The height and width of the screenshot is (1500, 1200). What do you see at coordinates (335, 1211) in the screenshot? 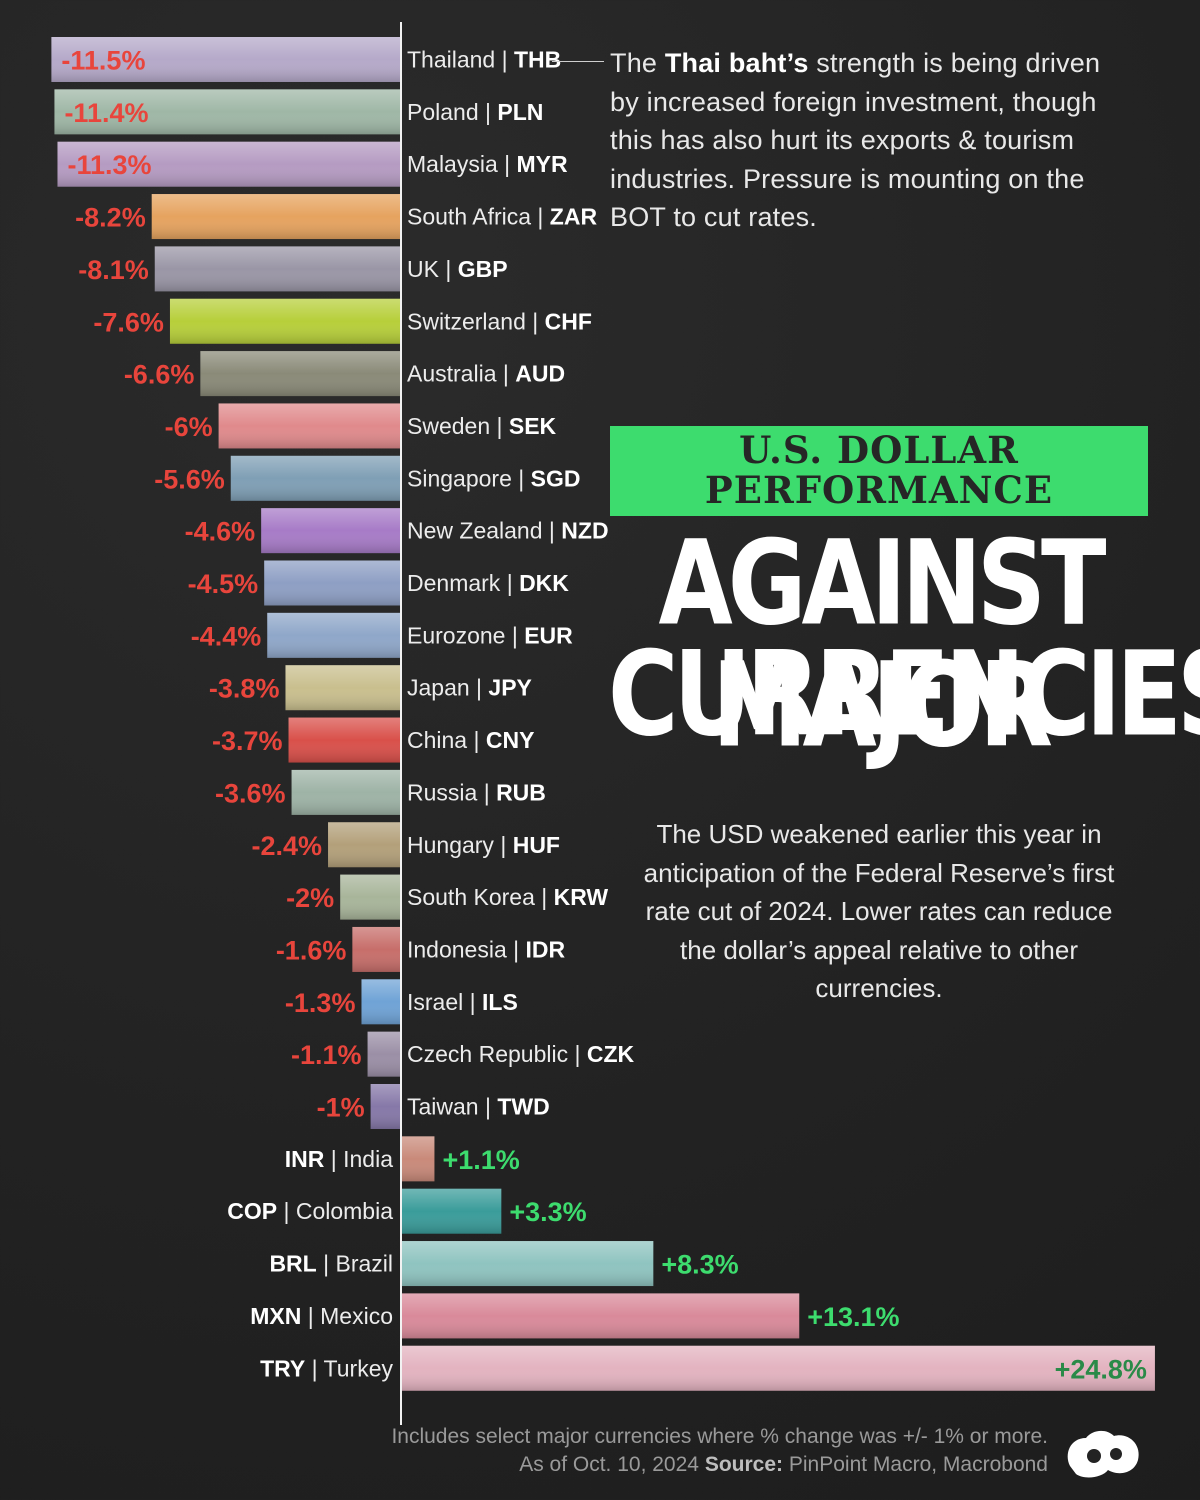
I see `country-name-cop: | Colombia` at bounding box center [335, 1211].